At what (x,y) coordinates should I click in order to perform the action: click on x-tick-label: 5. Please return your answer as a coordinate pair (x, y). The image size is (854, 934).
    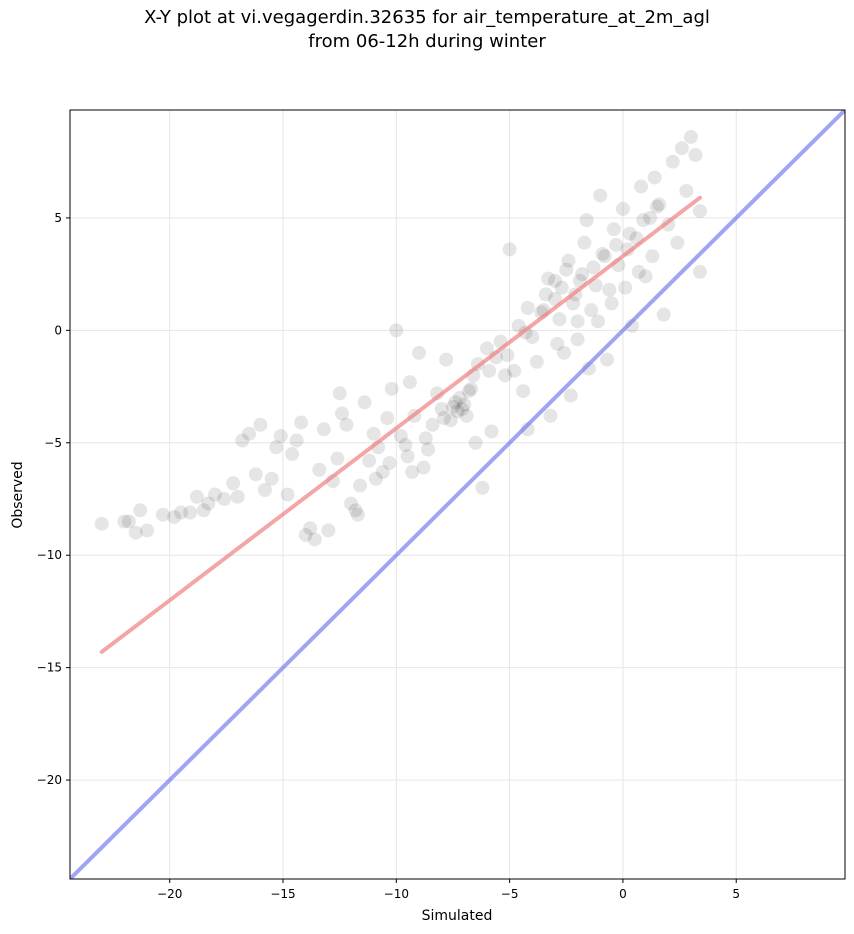
    Looking at the image, I should click on (736, 894).